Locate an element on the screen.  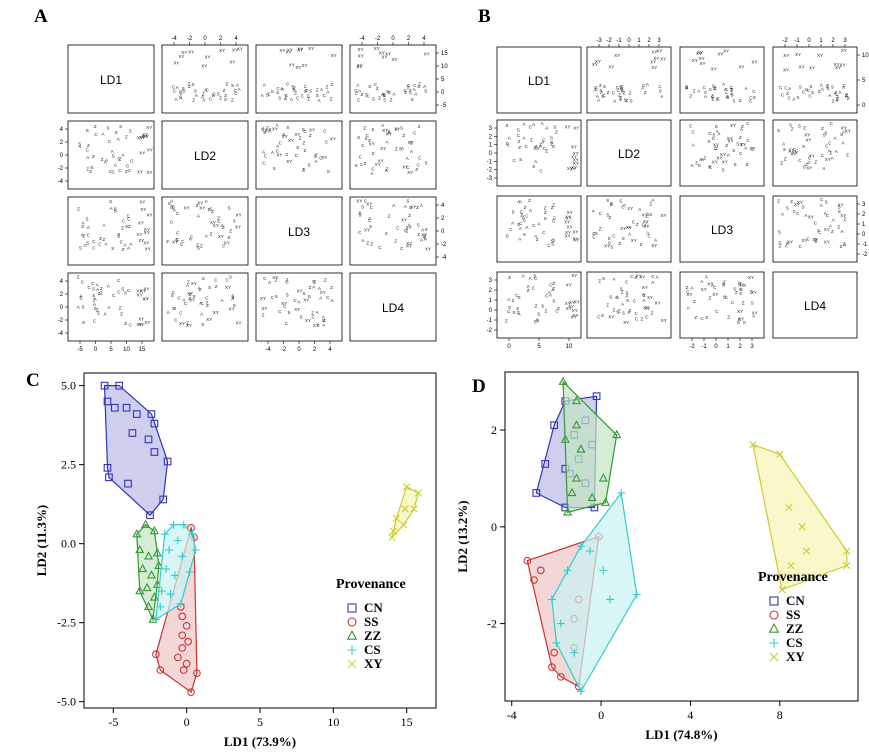
y-tick-label: -2 is located at coordinates (492, 624).